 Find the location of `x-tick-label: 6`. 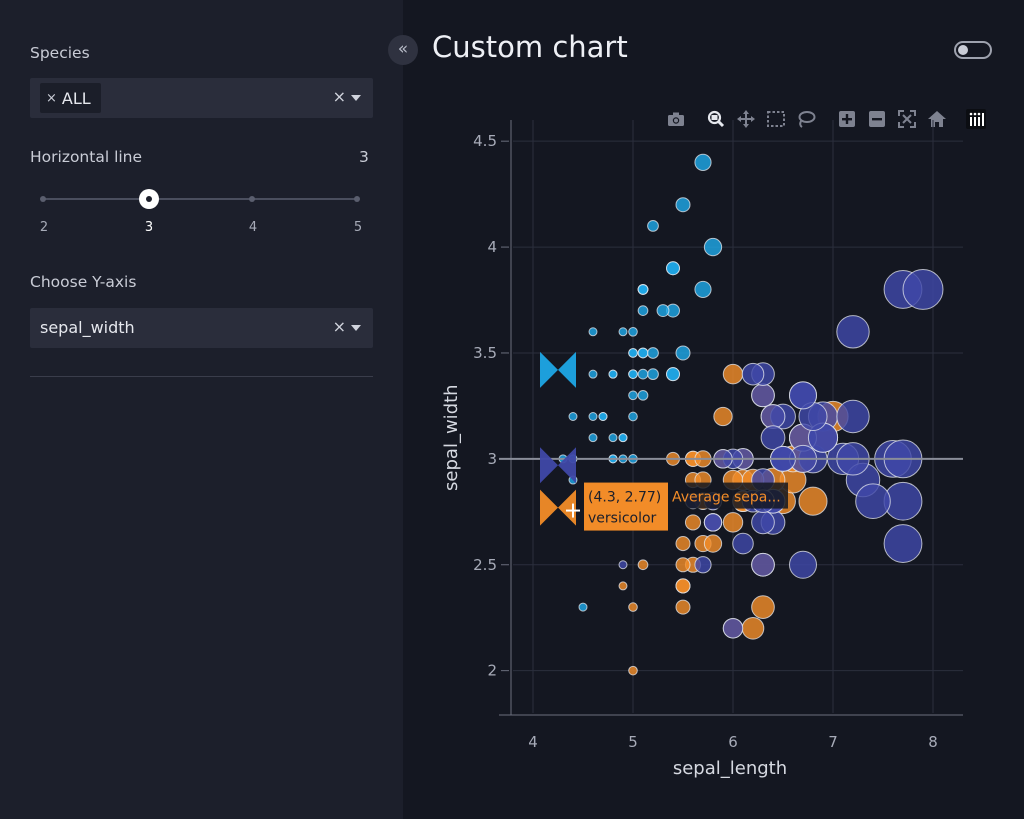

x-tick-label: 6 is located at coordinates (733, 742).